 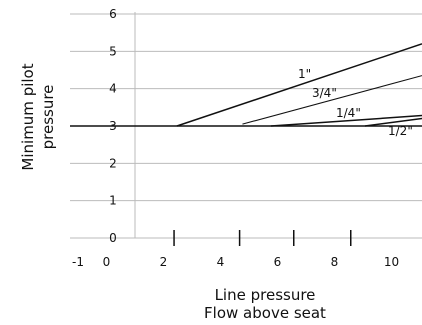 I want to click on series-label: 1/4", so click(x=348, y=113).